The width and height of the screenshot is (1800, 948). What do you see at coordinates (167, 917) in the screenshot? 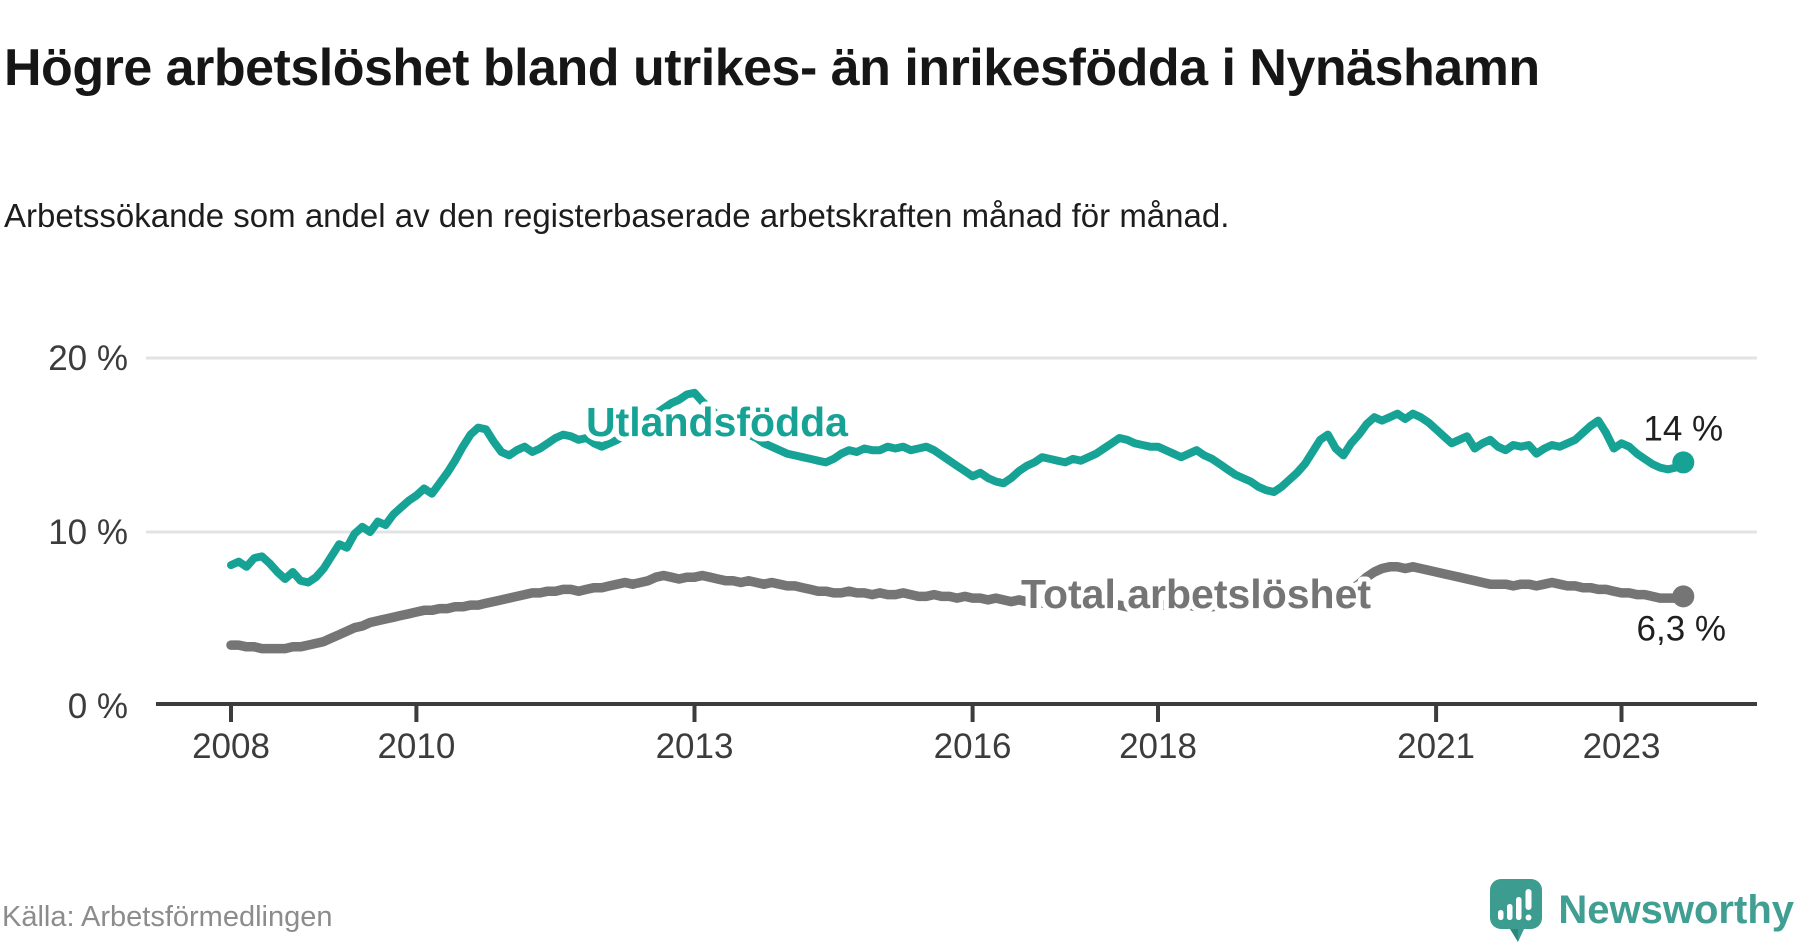
I see `source-note: Källa: Arbetsförmedlingen` at bounding box center [167, 917].